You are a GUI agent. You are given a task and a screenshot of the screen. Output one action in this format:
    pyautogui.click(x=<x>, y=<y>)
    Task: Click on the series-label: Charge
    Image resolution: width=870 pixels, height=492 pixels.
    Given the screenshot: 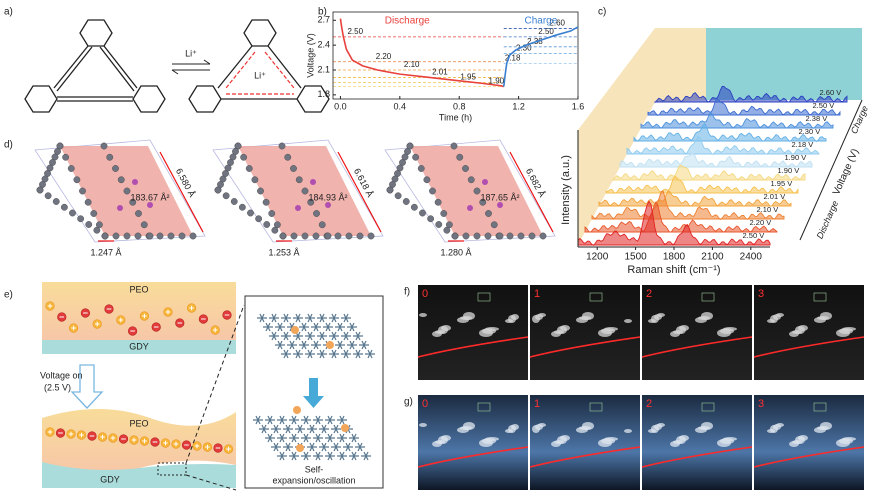 What is the action you would take?
    pyautogui.click(x=540, y=21)
    